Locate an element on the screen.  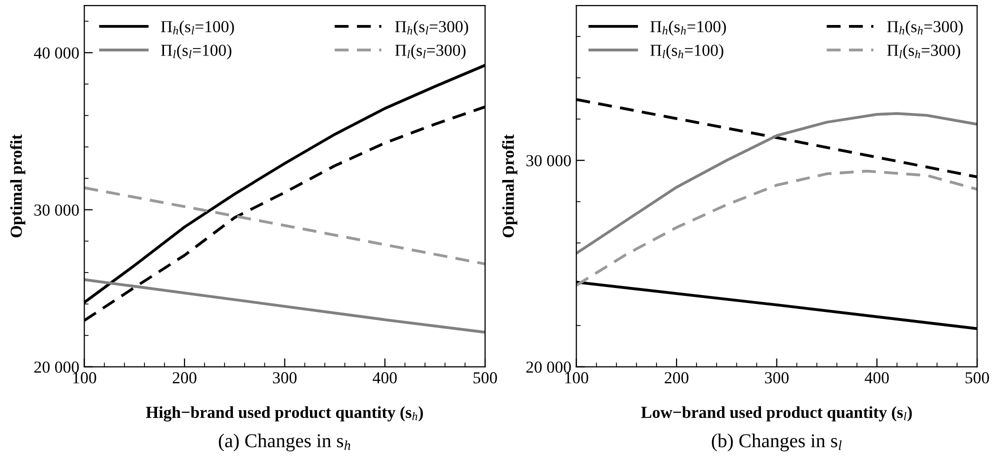
legend-label: Π$_{l}$(s$_{l}$=100) is located at coordinates (196, 52).